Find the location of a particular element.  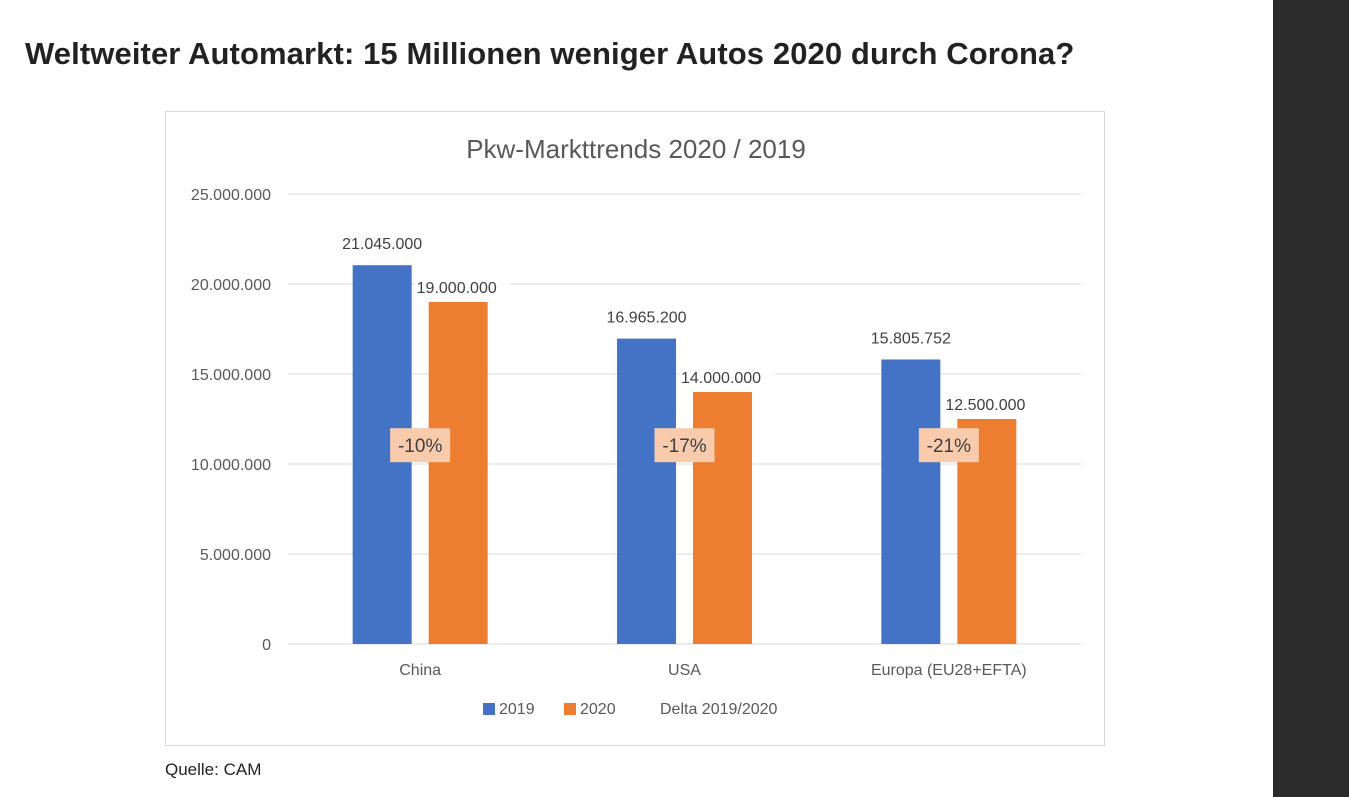

chart-title: Pkw-Markttrends 2020 / 2019 is located at coordinates (636, 149).